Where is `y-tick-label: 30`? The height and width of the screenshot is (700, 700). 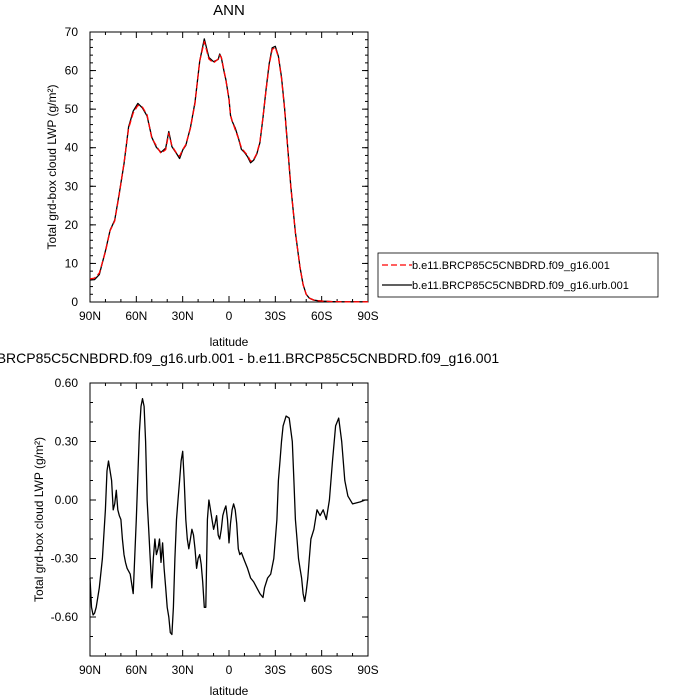 y-tick-label: 30 is located at coordinates (72, 186).